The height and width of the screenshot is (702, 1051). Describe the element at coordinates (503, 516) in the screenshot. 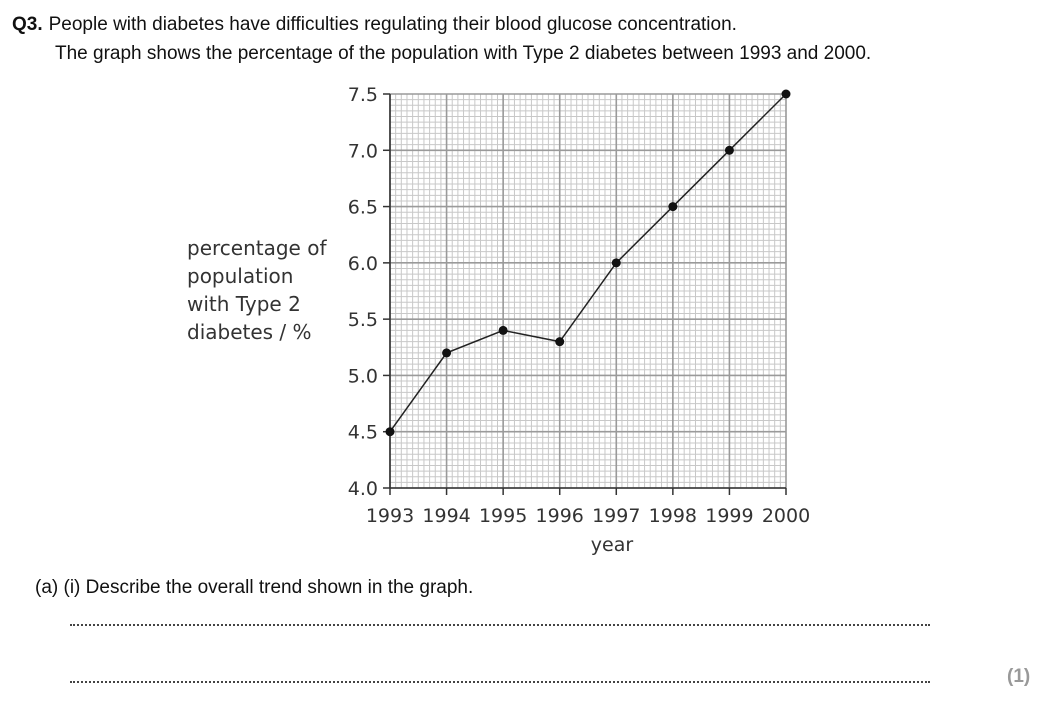

I see `x-tick-label: 1995` at that location.